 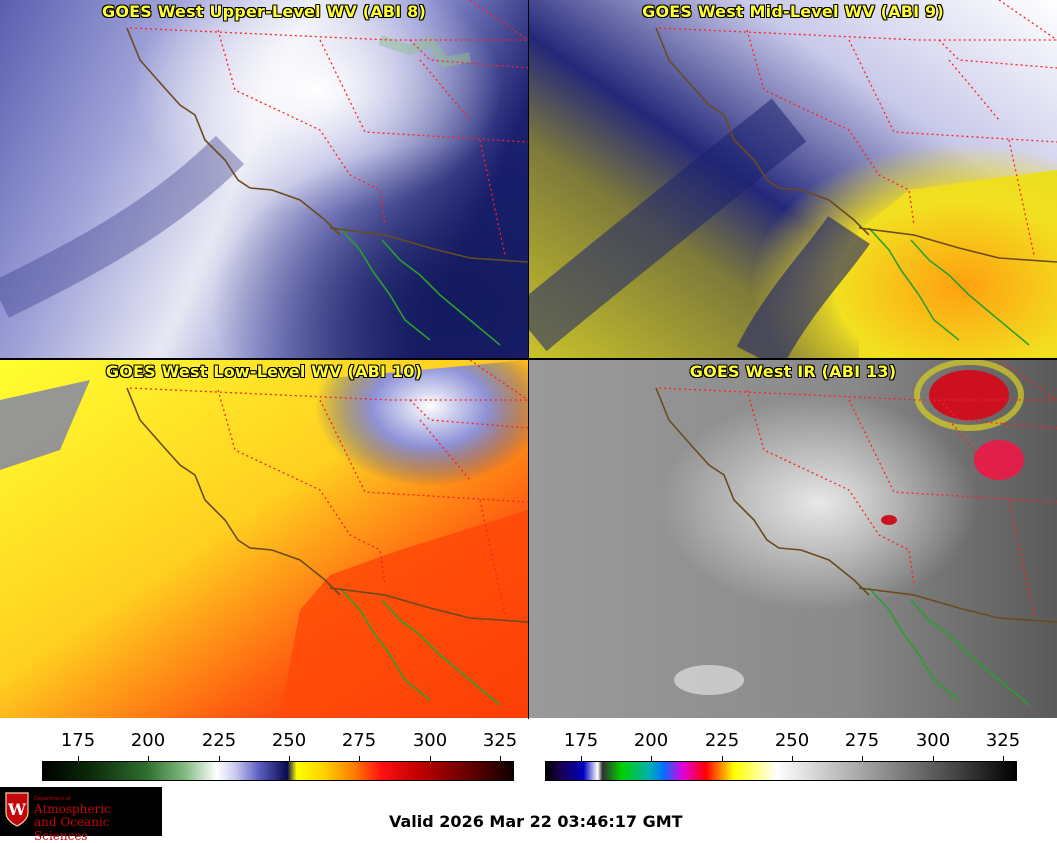 What do you see at coordinates (1003, 740) in the screenshot?
I see `ir-tick-label: 325` at bounding box center [1003, 740].